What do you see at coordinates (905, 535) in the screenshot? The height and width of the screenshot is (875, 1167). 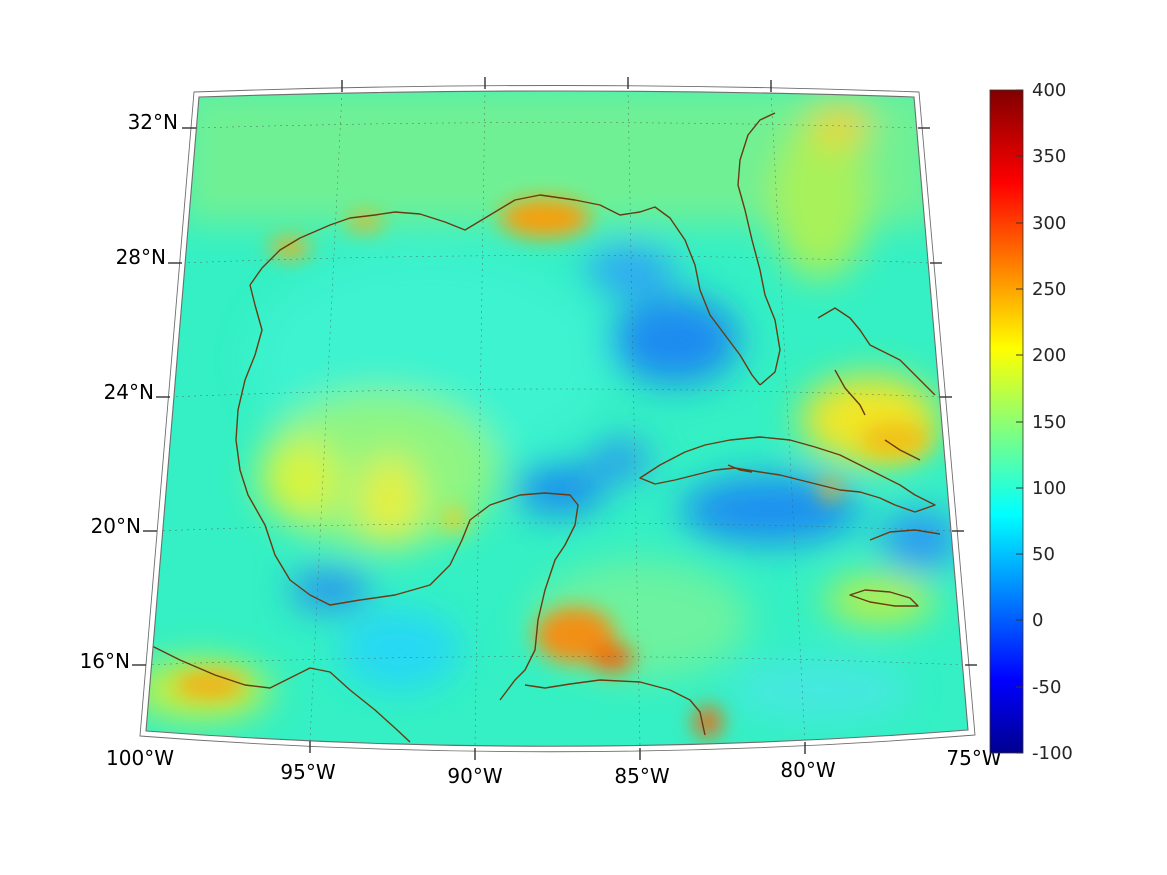 I see `hispaniola-west` at bounding box center [905, 535].